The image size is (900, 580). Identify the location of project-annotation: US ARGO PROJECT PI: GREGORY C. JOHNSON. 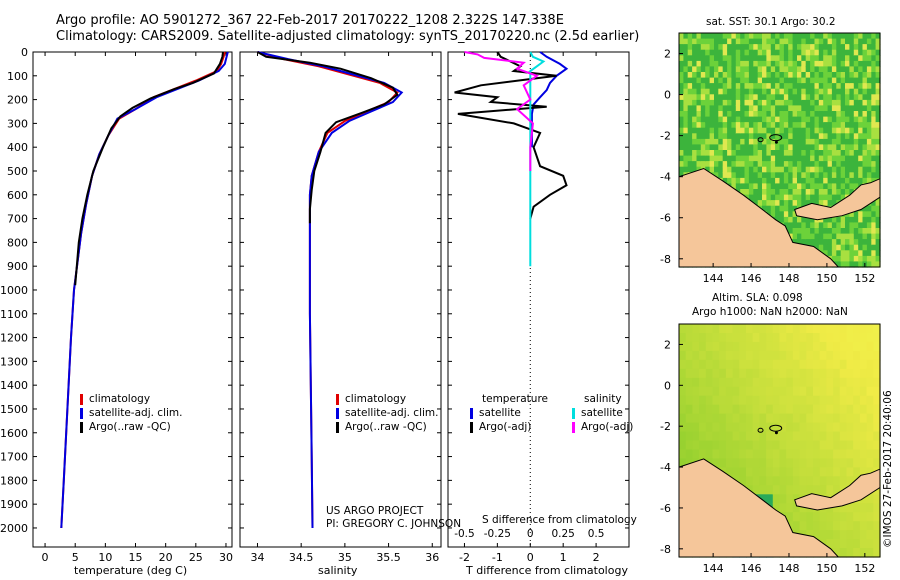
(393, 518).